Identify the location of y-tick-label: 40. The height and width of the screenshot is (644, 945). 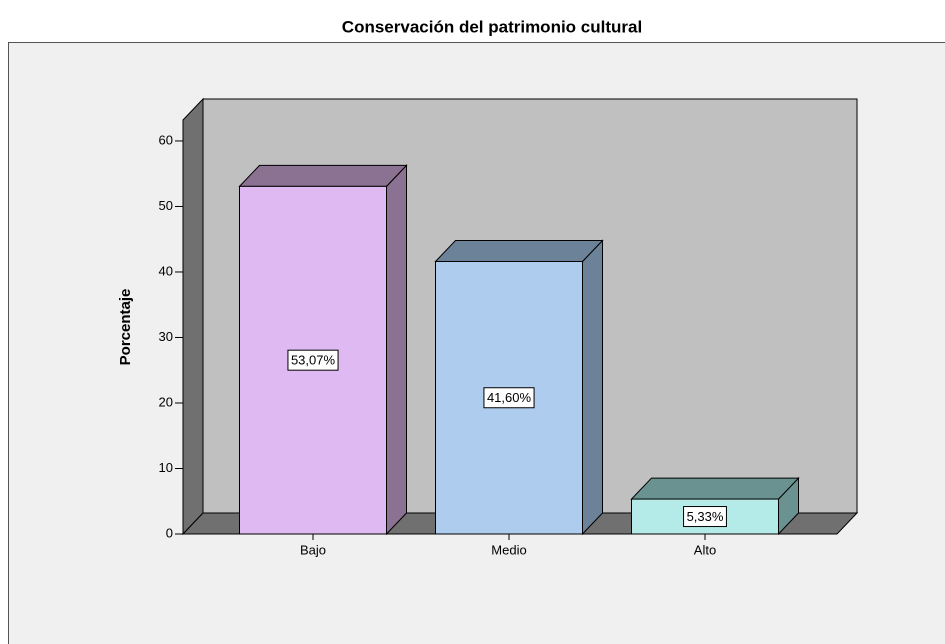
(166, 270).